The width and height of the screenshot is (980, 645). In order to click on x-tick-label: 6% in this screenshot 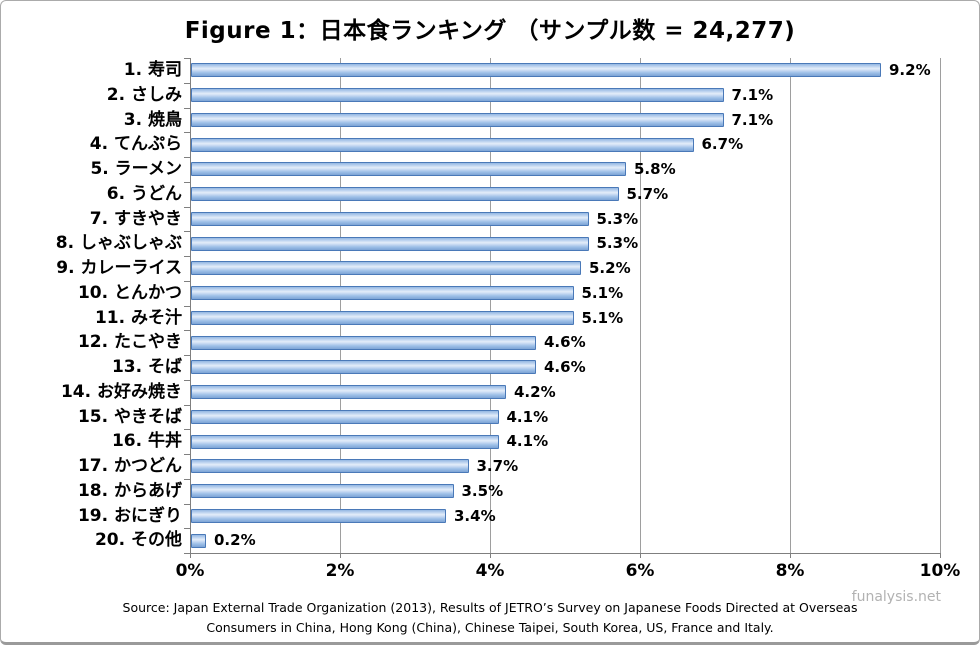, I will do `click(640, 571)`.